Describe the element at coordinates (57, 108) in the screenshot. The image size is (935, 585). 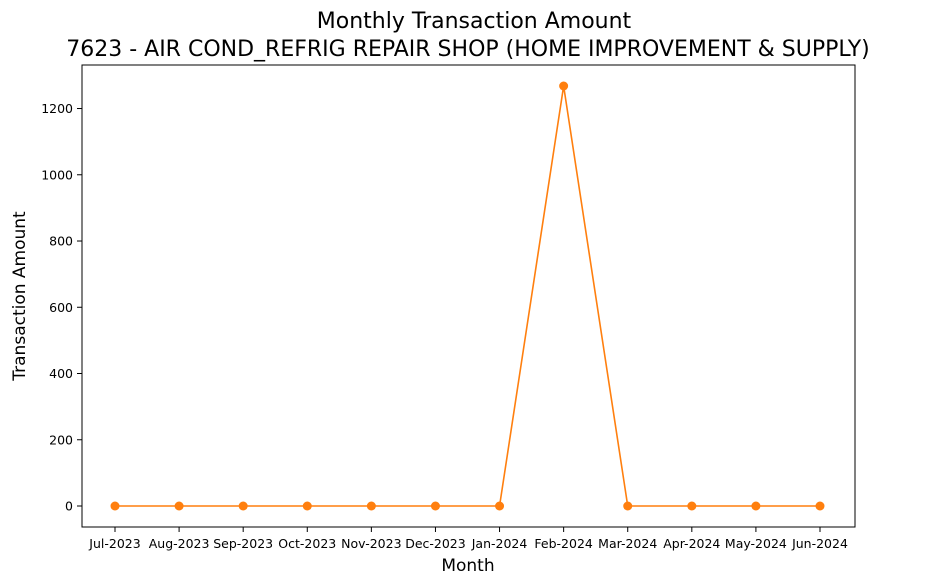
I see `y-tick-label: 1200` at that location.